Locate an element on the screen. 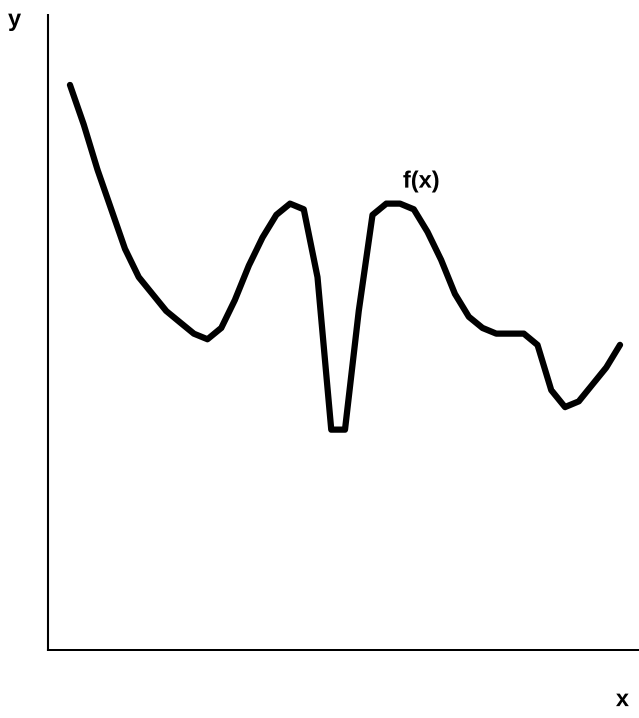  y-axis-title: y is located at coordinates (15, 23).